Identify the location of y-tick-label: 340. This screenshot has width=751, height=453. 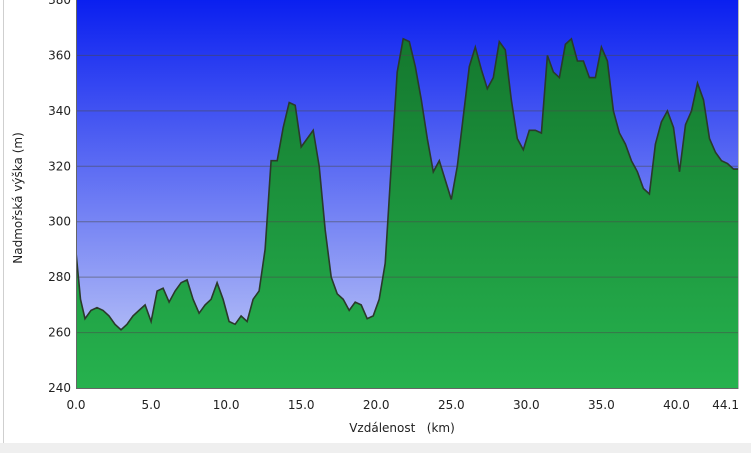
(59, 111).